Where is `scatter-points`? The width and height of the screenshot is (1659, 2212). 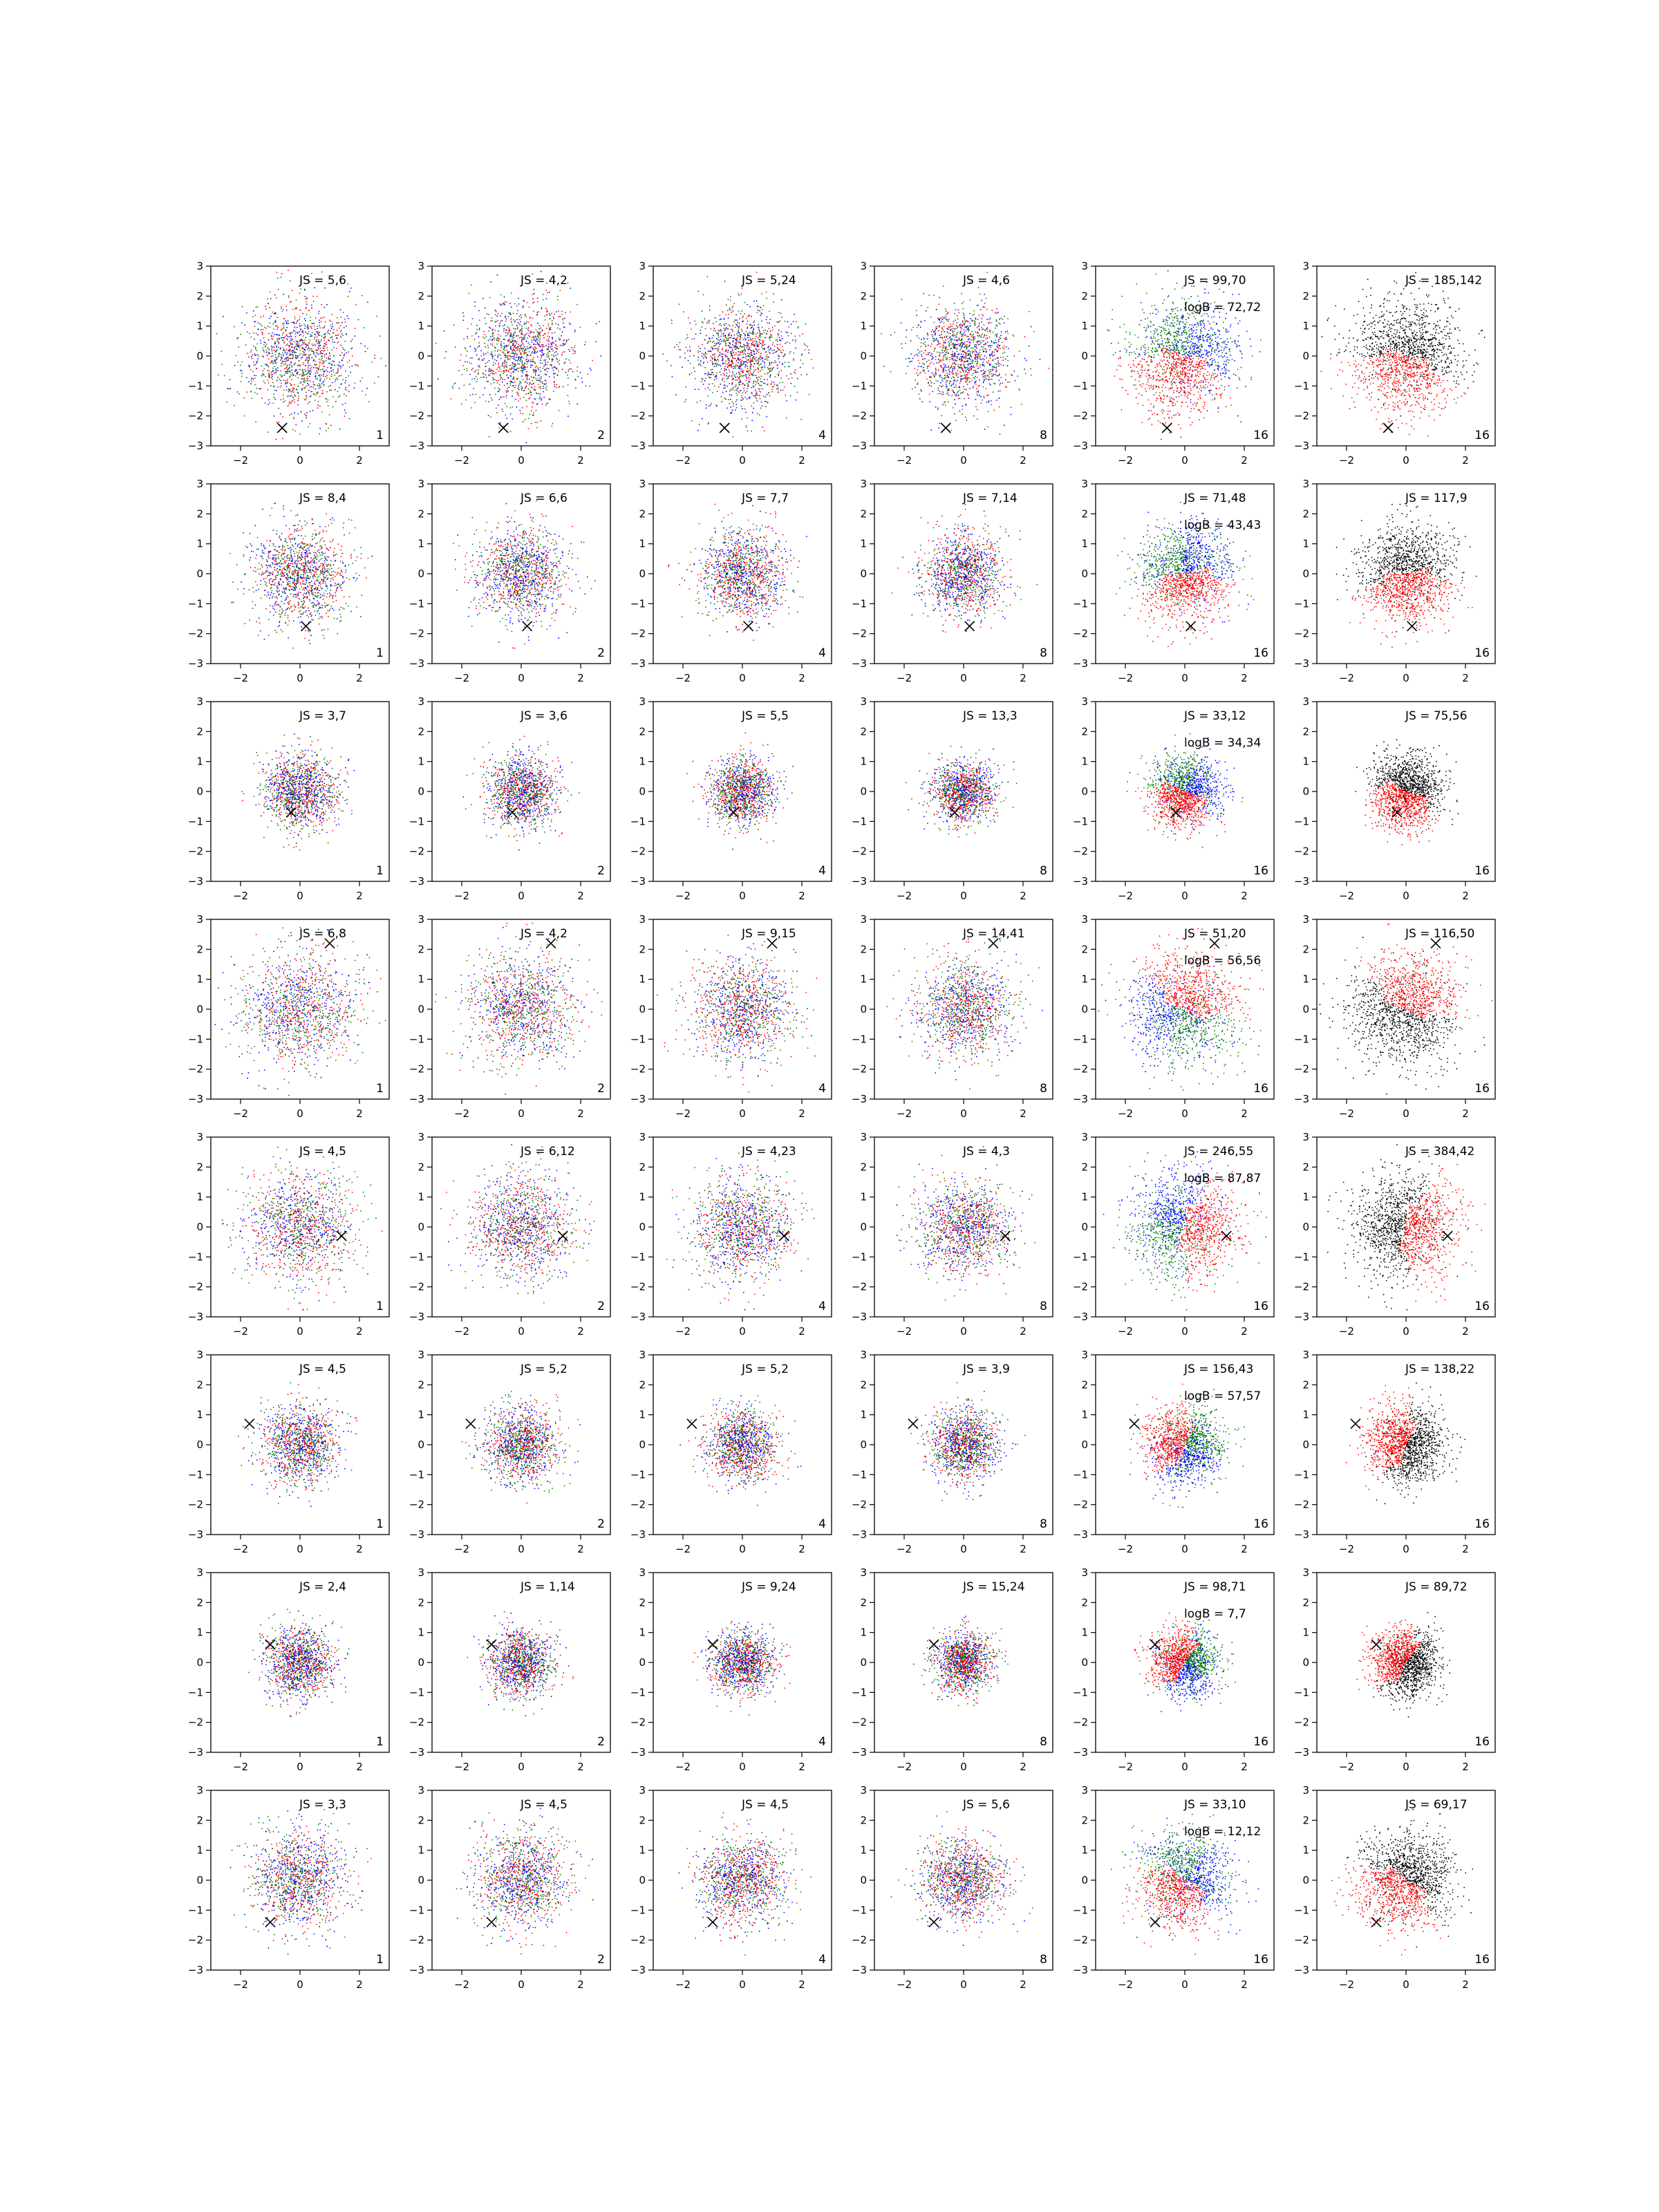 scatter-points is located at coordinates (301, 355).